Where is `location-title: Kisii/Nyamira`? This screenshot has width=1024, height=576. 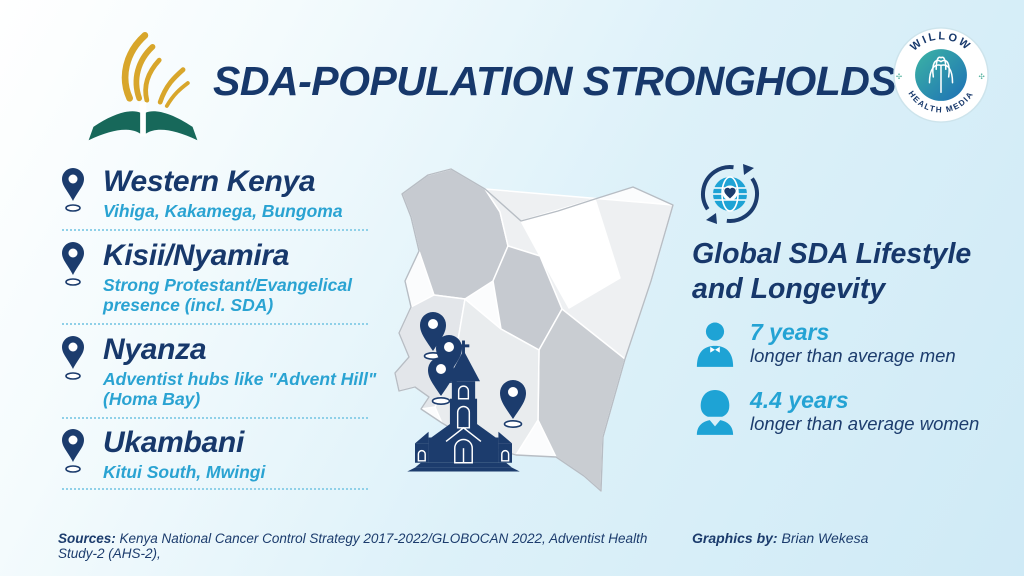 location-title: Kisii/Nyamira is located at coordinates (196, 255).